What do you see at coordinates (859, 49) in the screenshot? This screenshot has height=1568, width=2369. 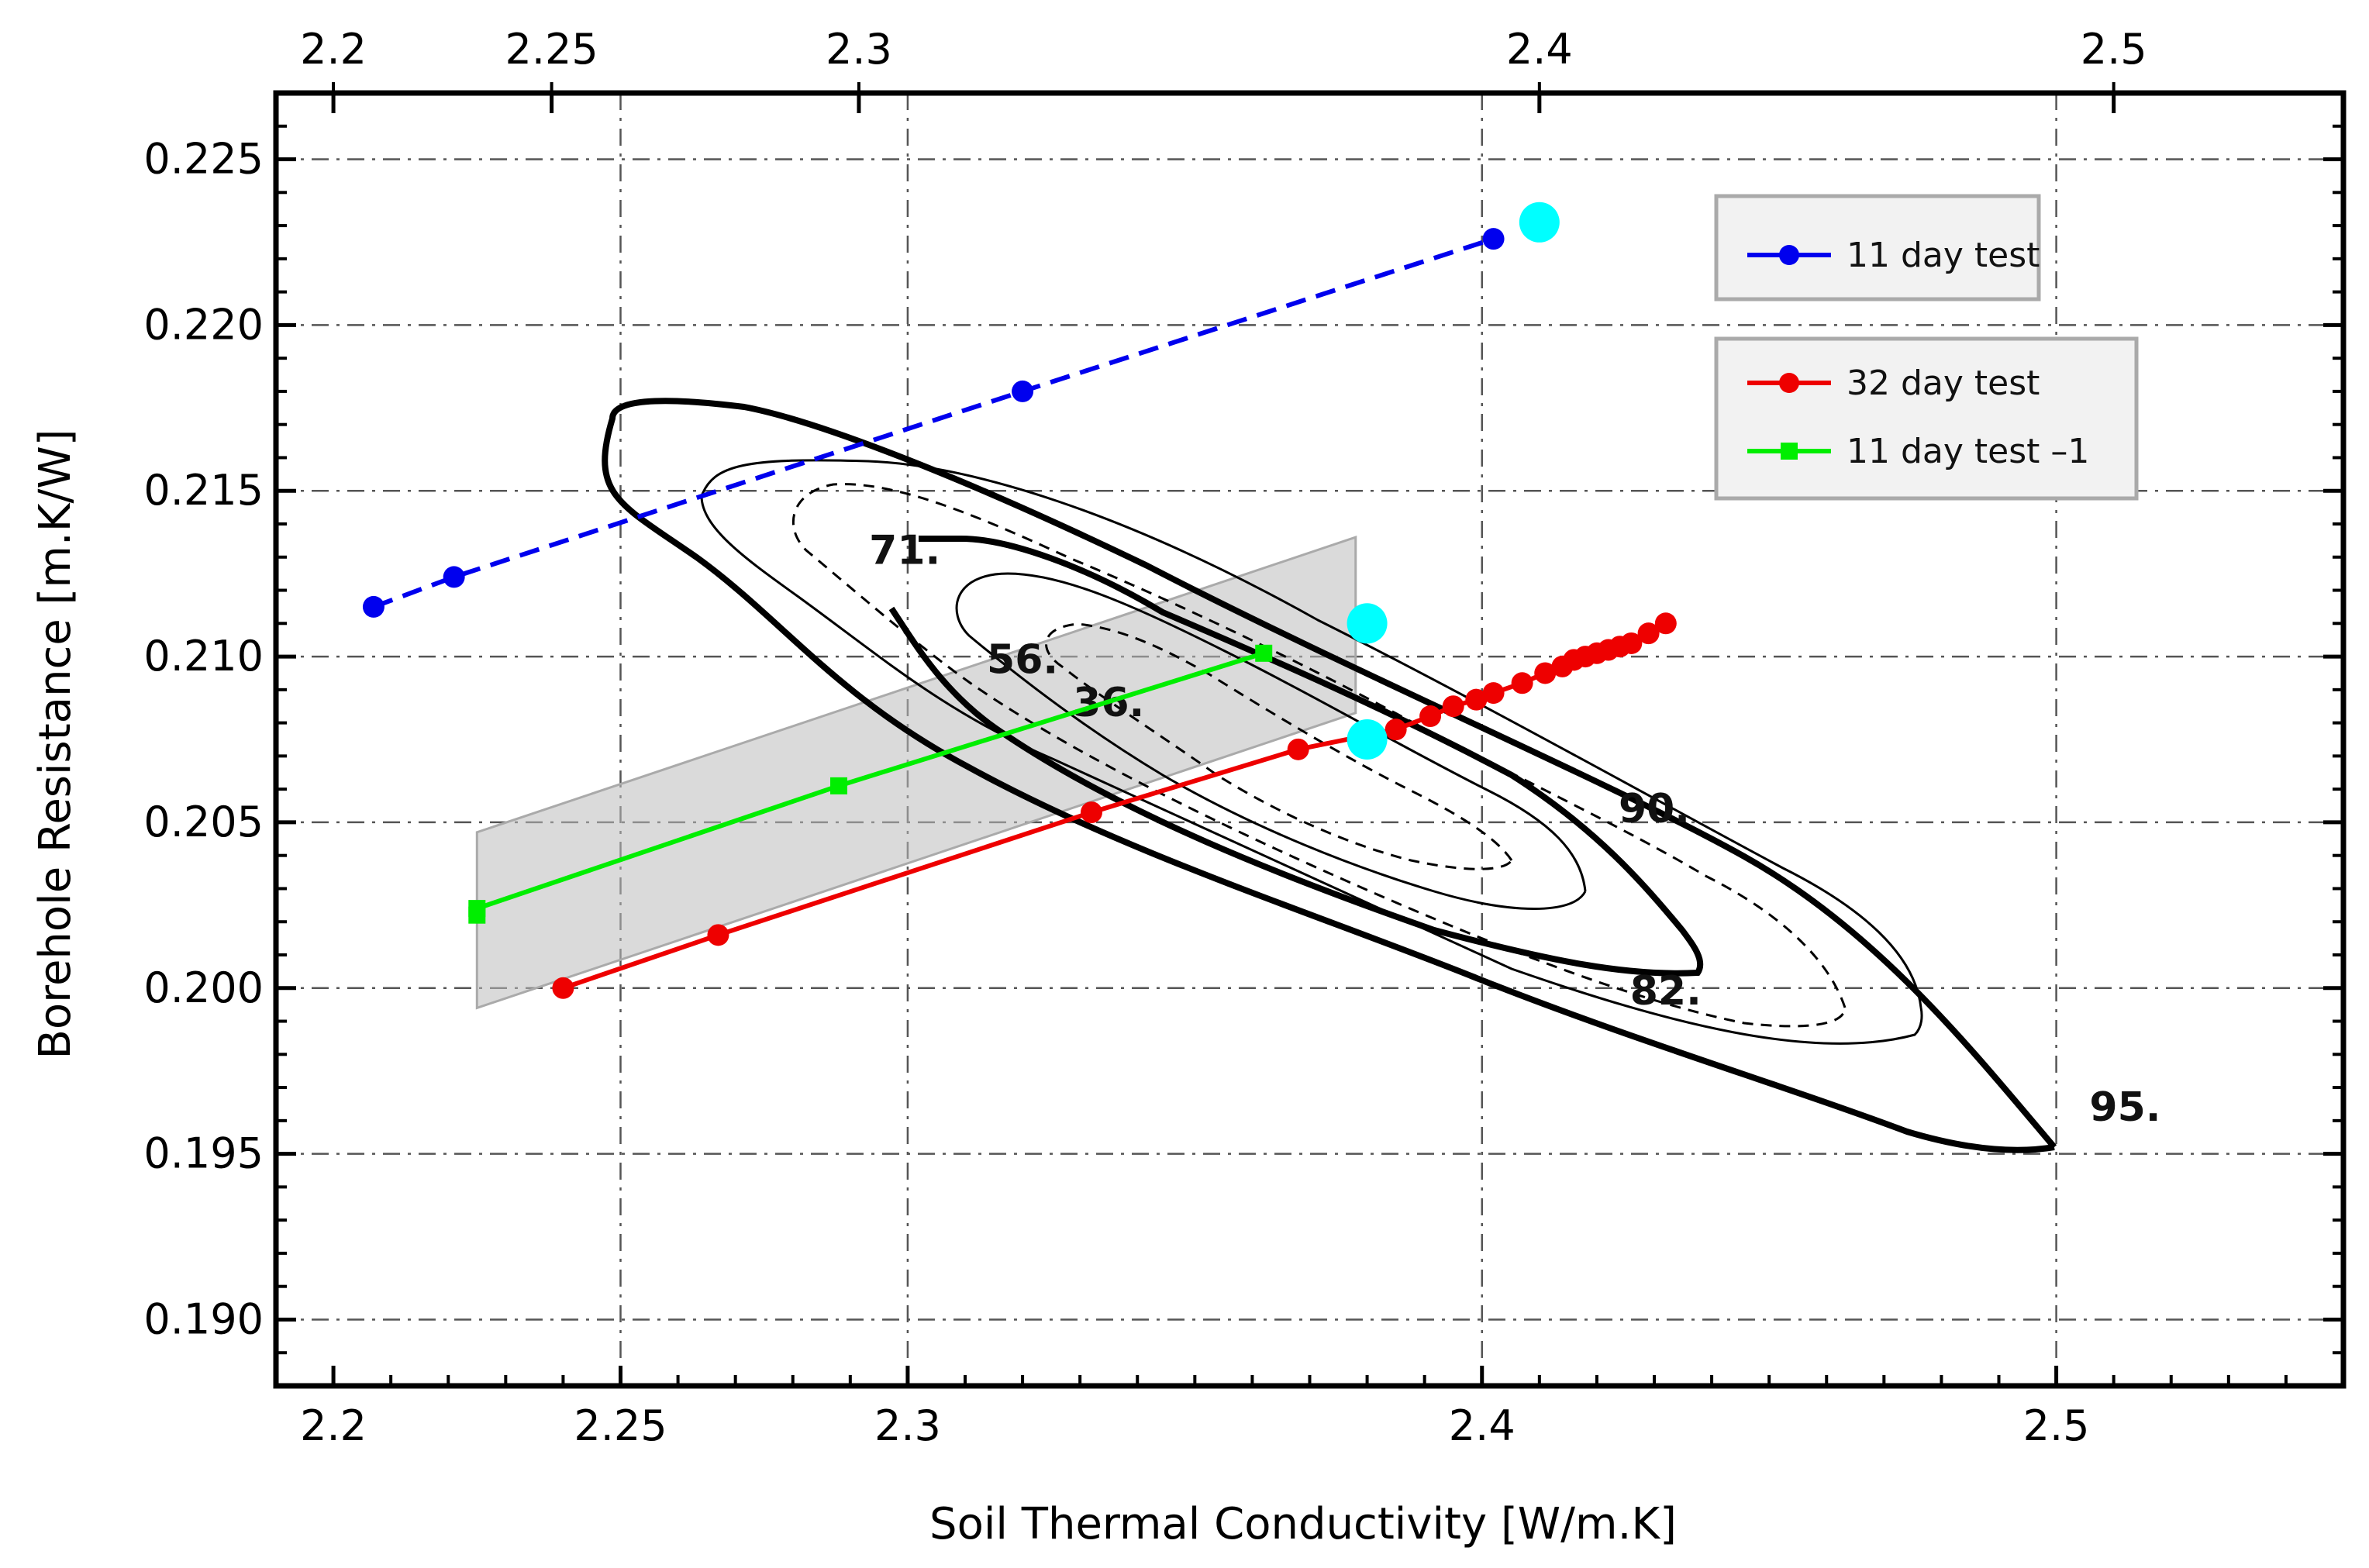 I see `top-tick-label: 2.3` at bounding box center [859, 49].